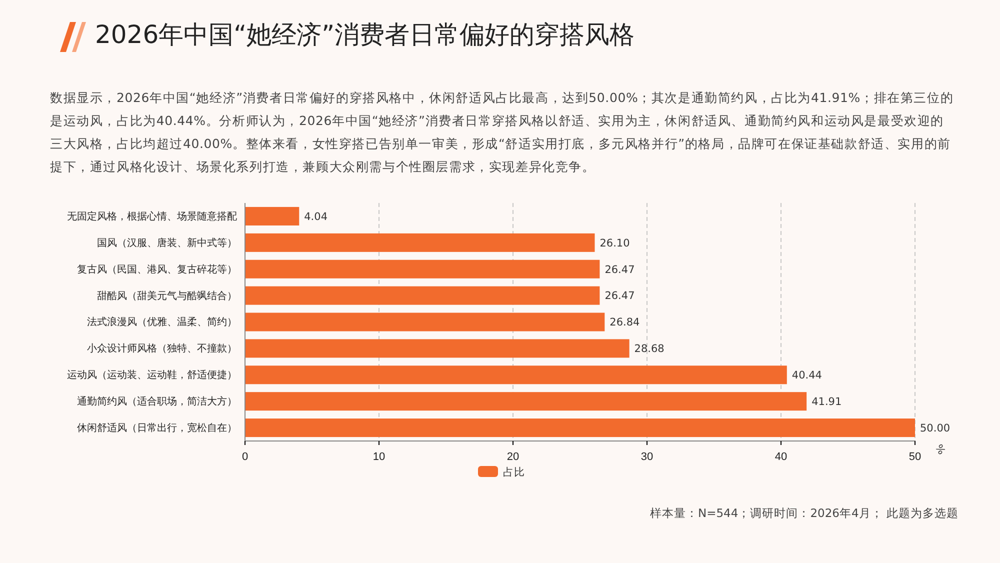  Describe the element at coordinates (625, 322) in the screenshot. I see `data-label: 26.84` at that location.